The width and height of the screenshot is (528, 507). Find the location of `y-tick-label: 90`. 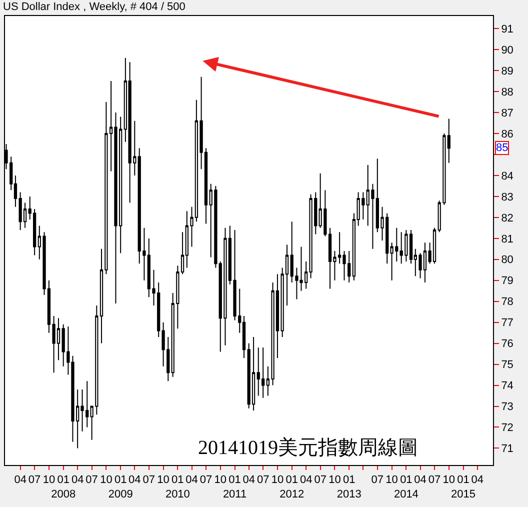

y-tick-label: 90 is located at coordinates (507, 50).